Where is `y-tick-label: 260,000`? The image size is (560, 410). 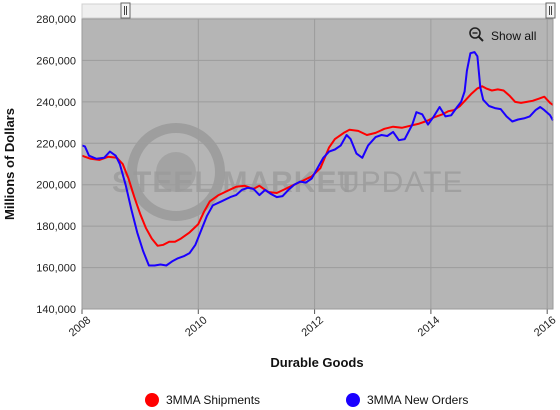 y-tick-label: 260,000 is located at coordinates (56, 61).